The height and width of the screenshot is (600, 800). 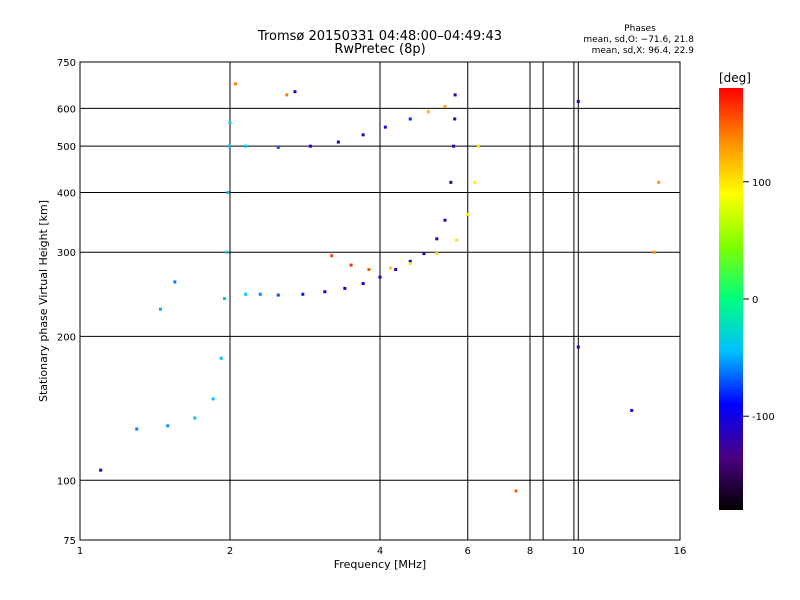 What do you see at coordinates (530, 551) in the screenshot?
I see `x-tick-label: 8` at bounding box center [530, 551].